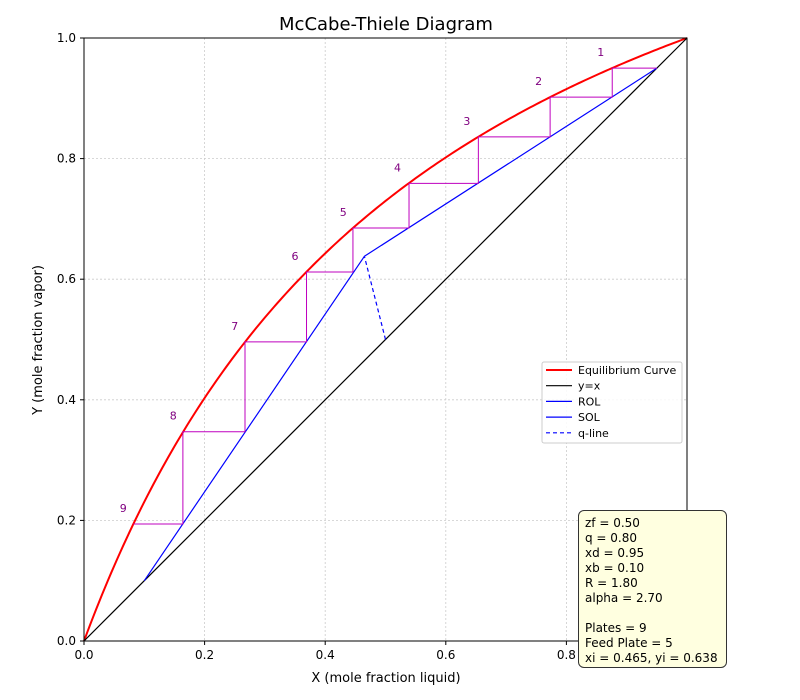 This screenshot has width=800, height=700. I want to click on stage-label: 2, so click(538, 81).